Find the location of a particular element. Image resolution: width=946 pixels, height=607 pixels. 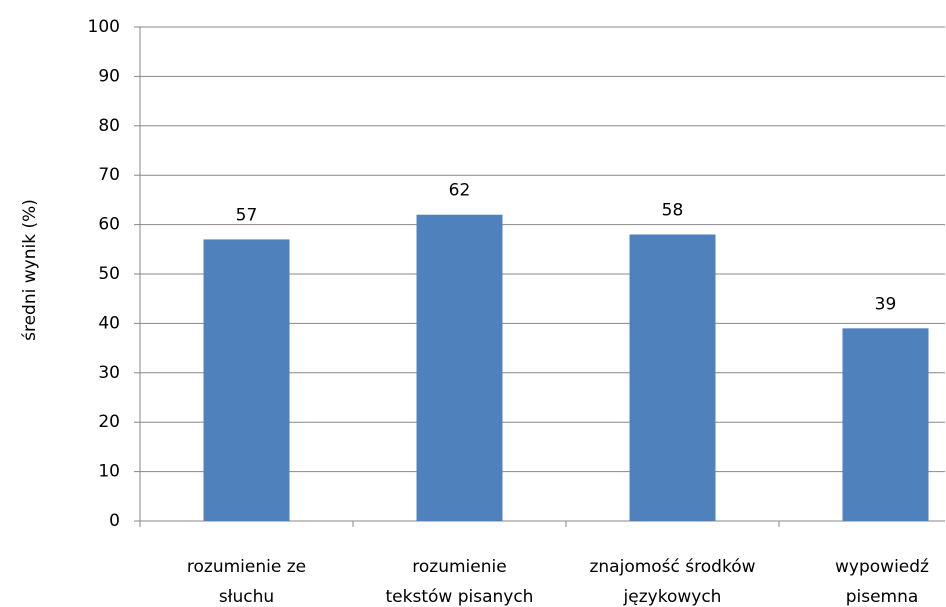

y-tick-label: 100 is located at coordinates (104, 27).